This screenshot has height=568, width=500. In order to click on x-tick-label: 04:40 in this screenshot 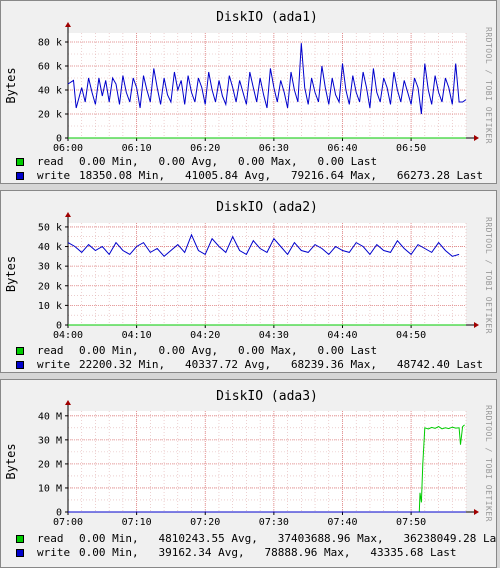, I will do `click(342, 335)`.